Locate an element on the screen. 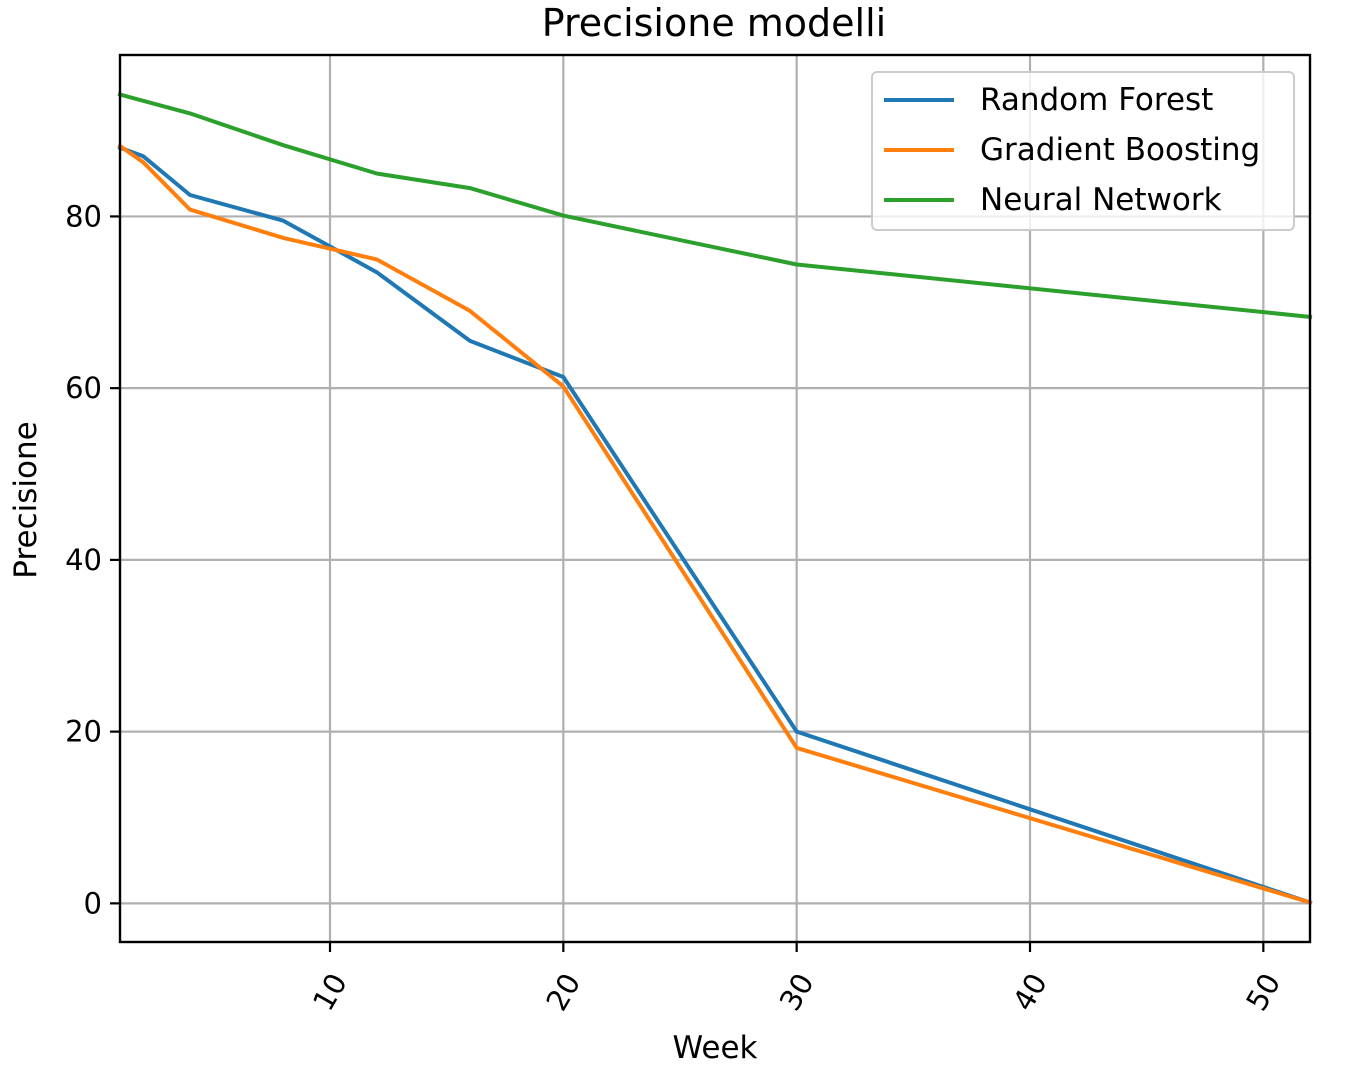 Image resolution: width=1347 pixels, height=1069 pixels. legend-label: Neural Network is located at coordinates (1101, 200).